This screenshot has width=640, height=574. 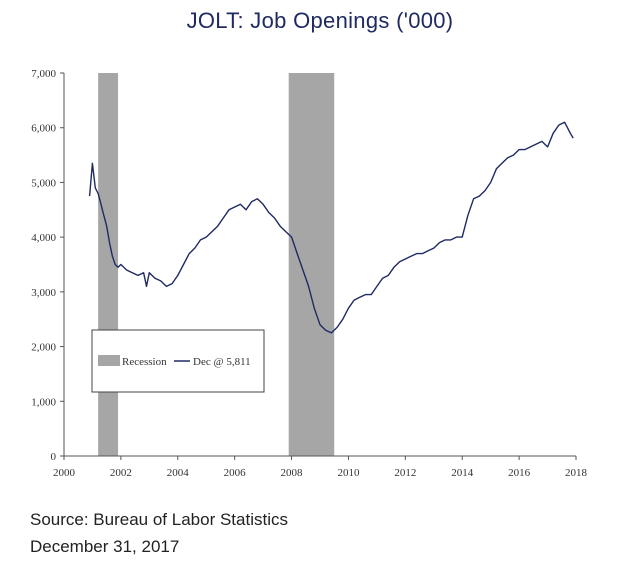 I want to click on legend-series-label: Dec @ 5,811, so click(x=222, y=362).